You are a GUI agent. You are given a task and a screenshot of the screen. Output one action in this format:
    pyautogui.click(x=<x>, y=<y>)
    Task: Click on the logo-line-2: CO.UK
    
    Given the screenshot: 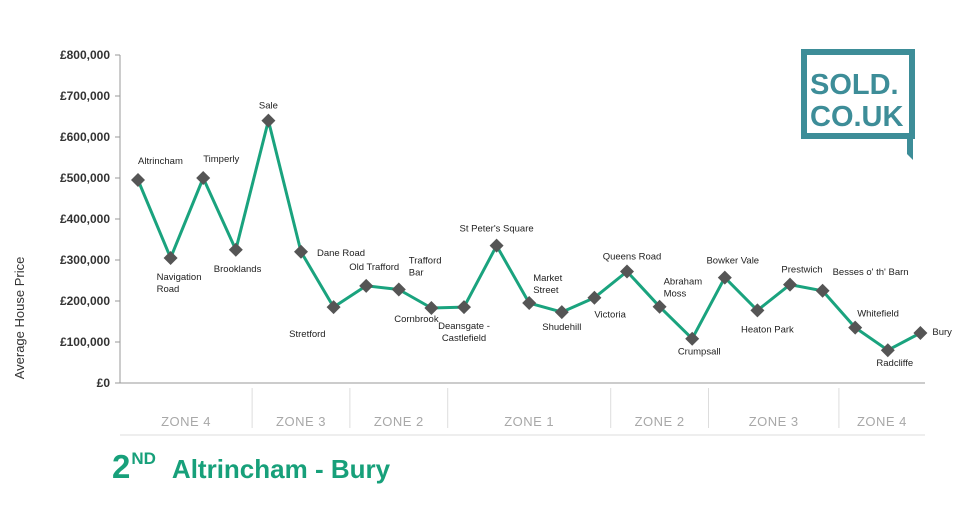 What is the action you would take?
    pyautogui.click(x=857, y=117)
    